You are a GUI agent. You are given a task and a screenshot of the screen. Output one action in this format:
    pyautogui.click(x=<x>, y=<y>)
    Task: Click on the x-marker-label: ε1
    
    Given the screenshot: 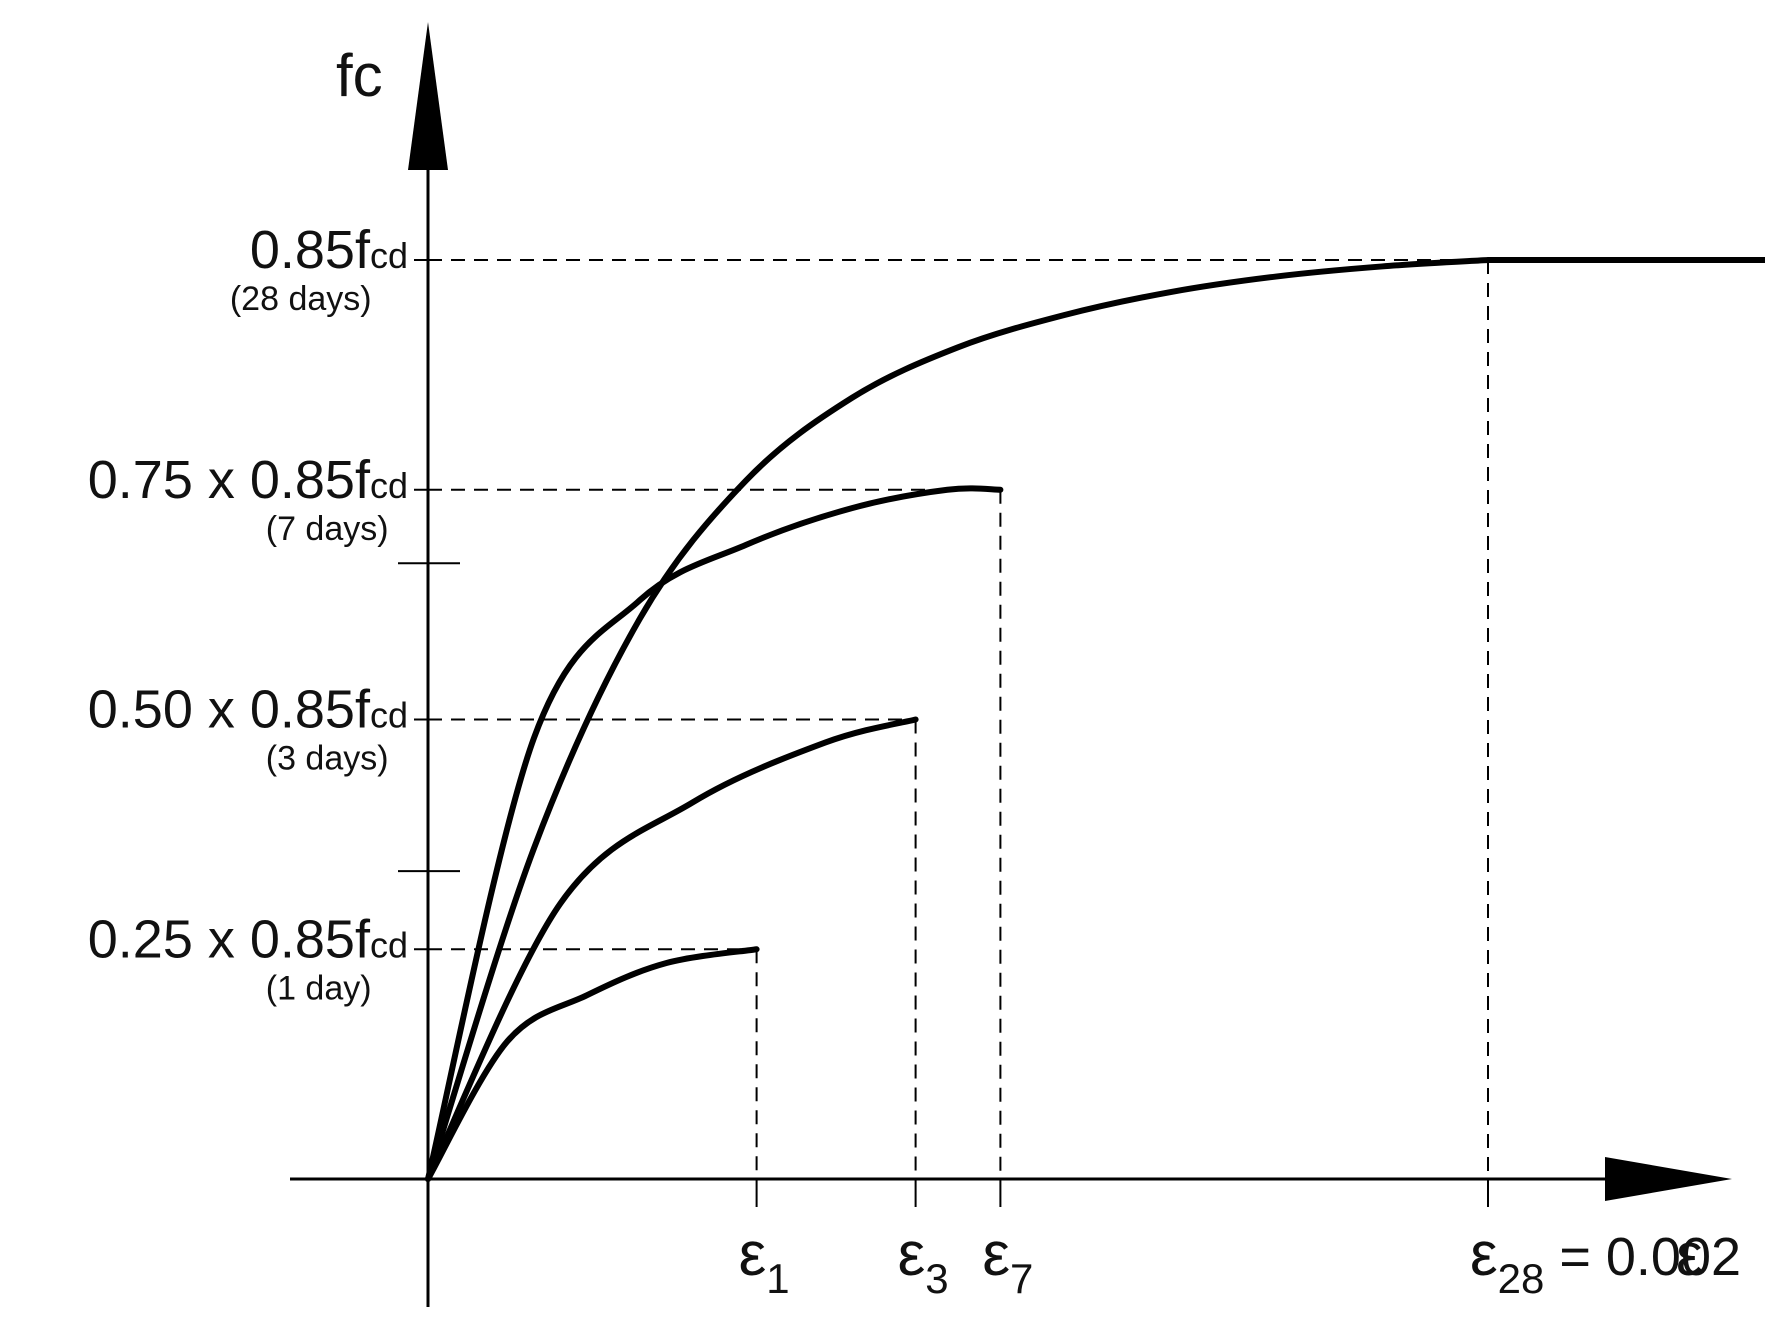 What is the action you would take?
    pyautogui.click(x=764, y=1261)
    